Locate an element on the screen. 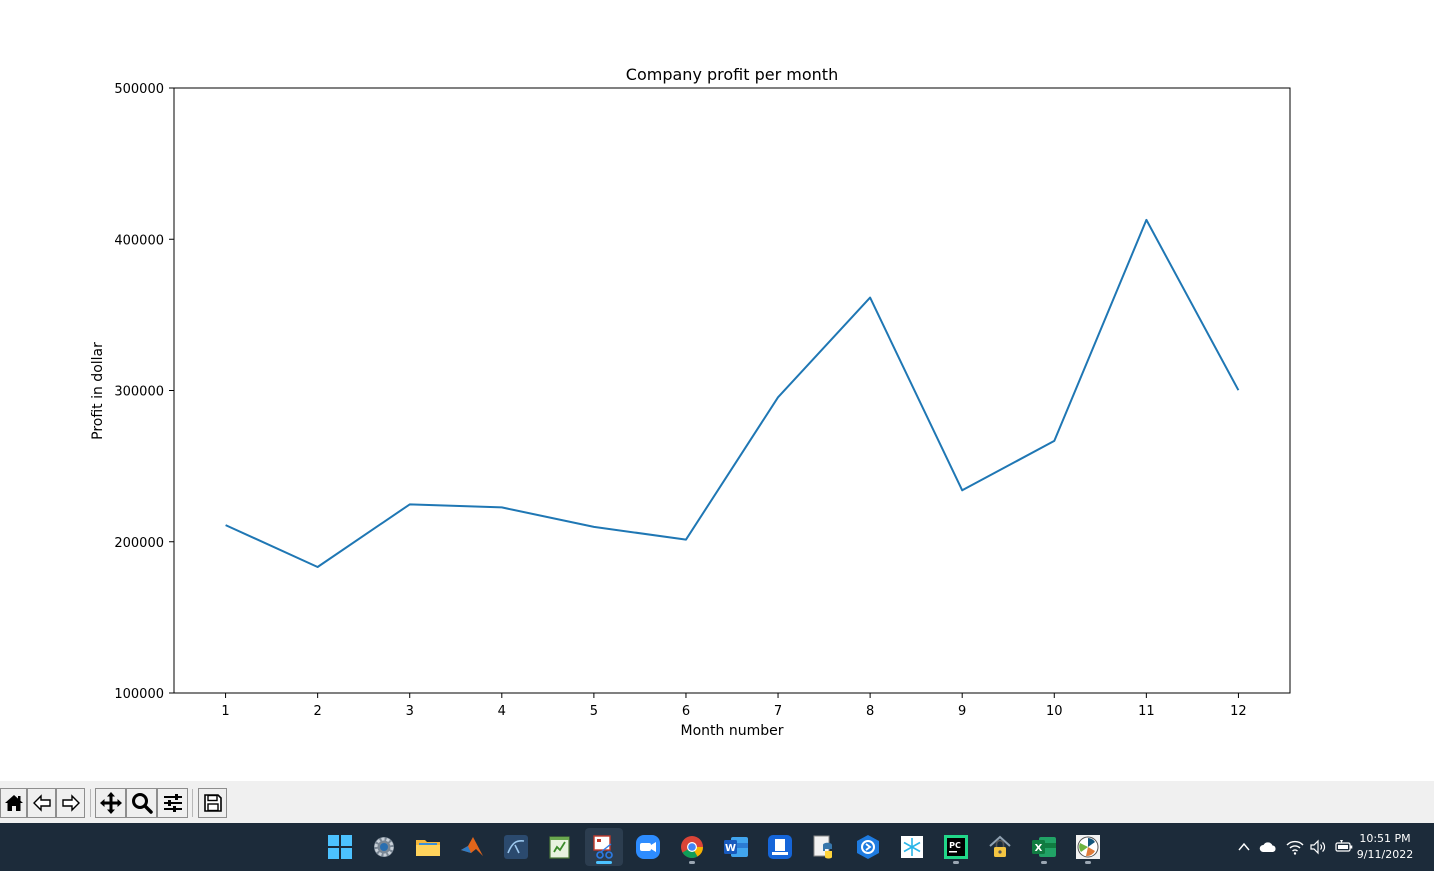 The height and width of the screenshot is (871, 1434). zoom-button is located at coordinates (141, 803).